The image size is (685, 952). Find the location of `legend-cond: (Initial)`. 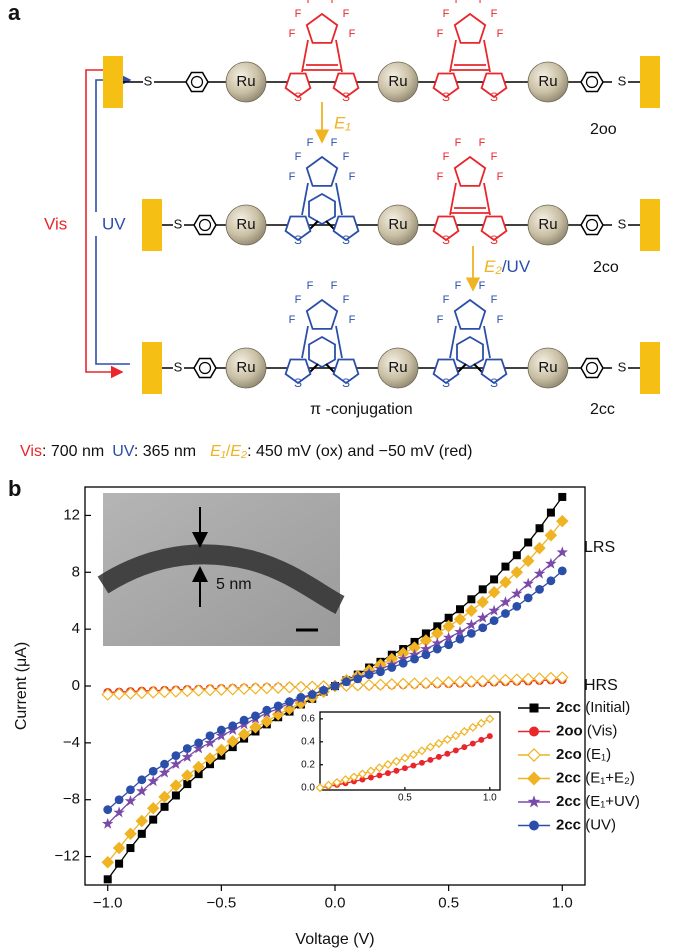

legend-cond: (Initial) is located at coordinates (605, 707).